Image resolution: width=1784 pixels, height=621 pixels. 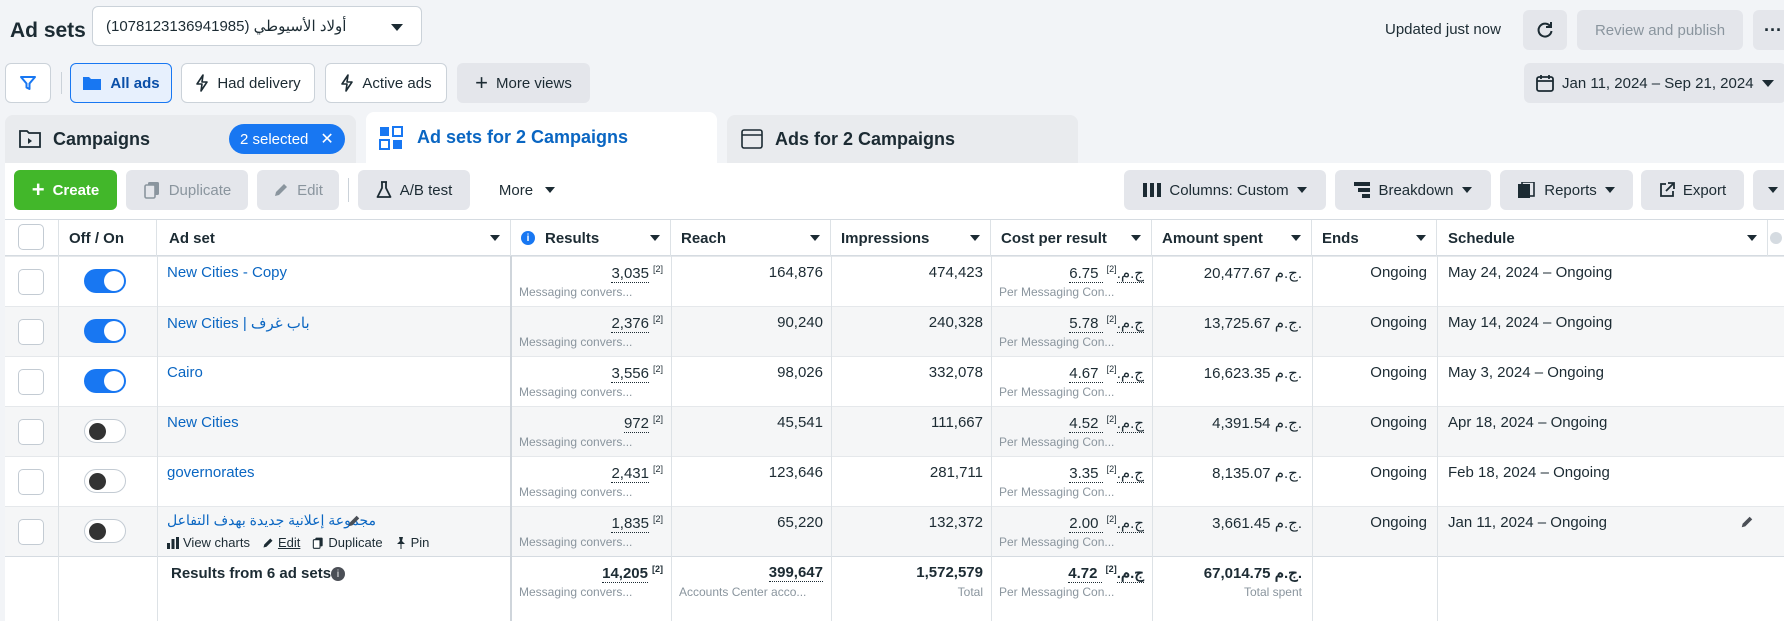 What do you see at coordinates (28, 83) in the screenshot?
I see `filter-button` at bounding box center [28, 83].